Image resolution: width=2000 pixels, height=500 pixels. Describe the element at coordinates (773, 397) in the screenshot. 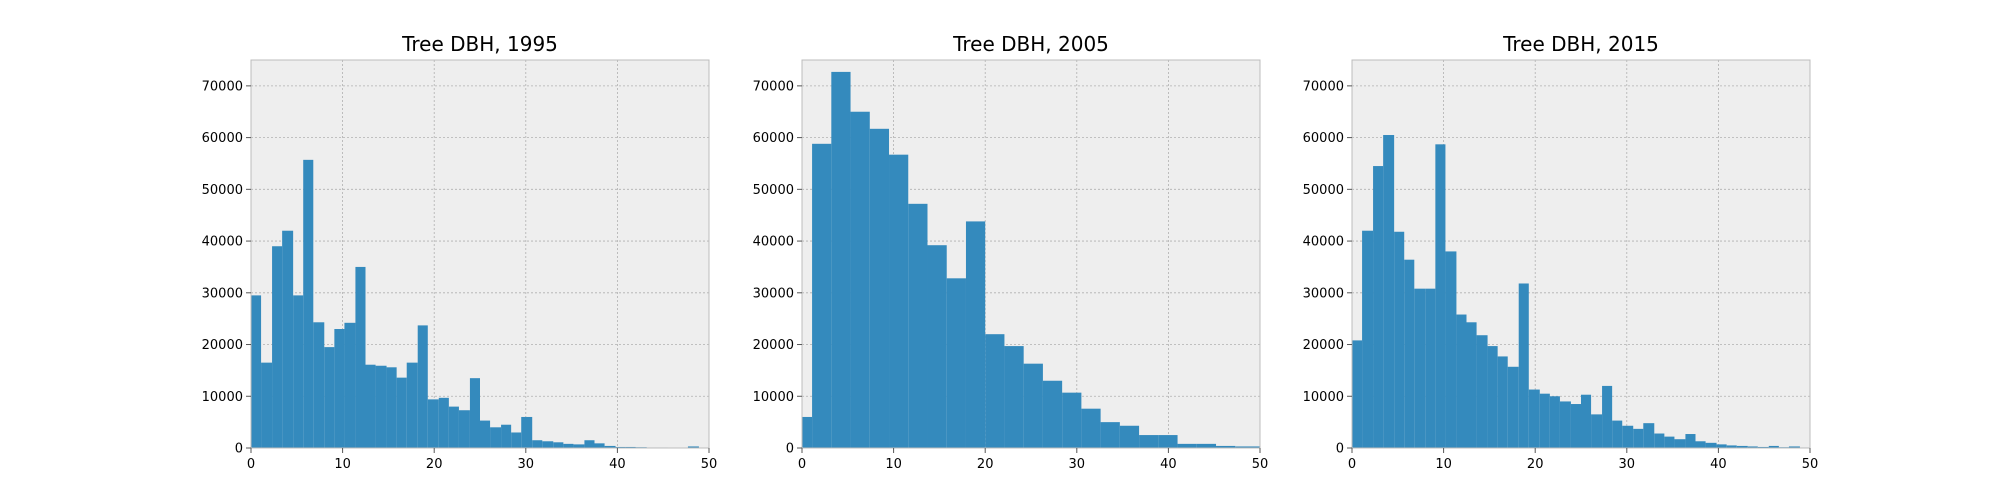

I see `y-tick-label: 10000` at that location.